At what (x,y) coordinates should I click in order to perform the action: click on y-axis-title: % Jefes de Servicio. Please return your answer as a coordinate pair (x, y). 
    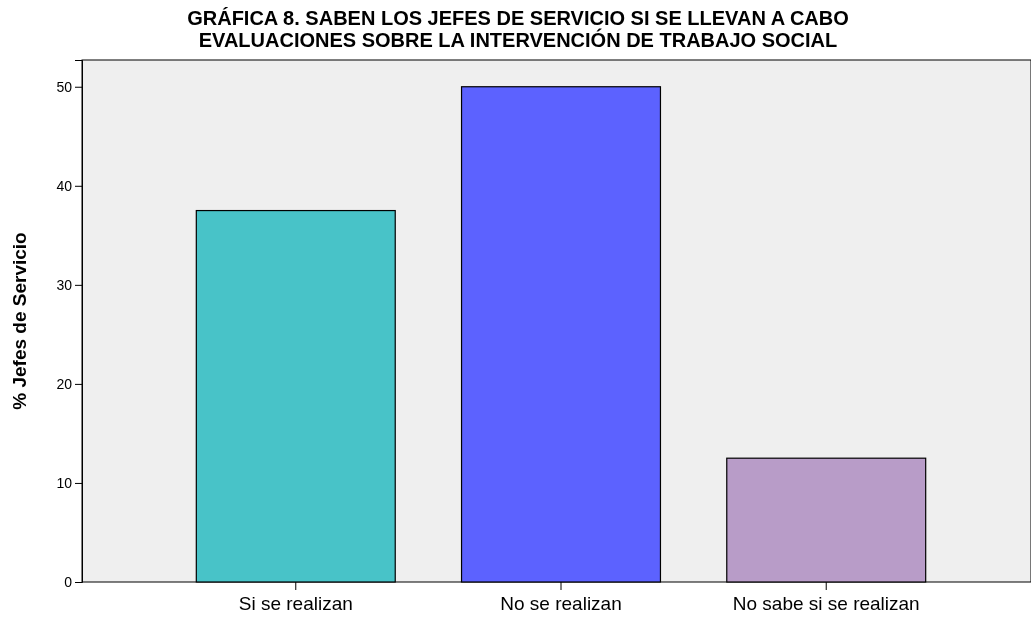
    Looking at the image, I should click on (19, 321).